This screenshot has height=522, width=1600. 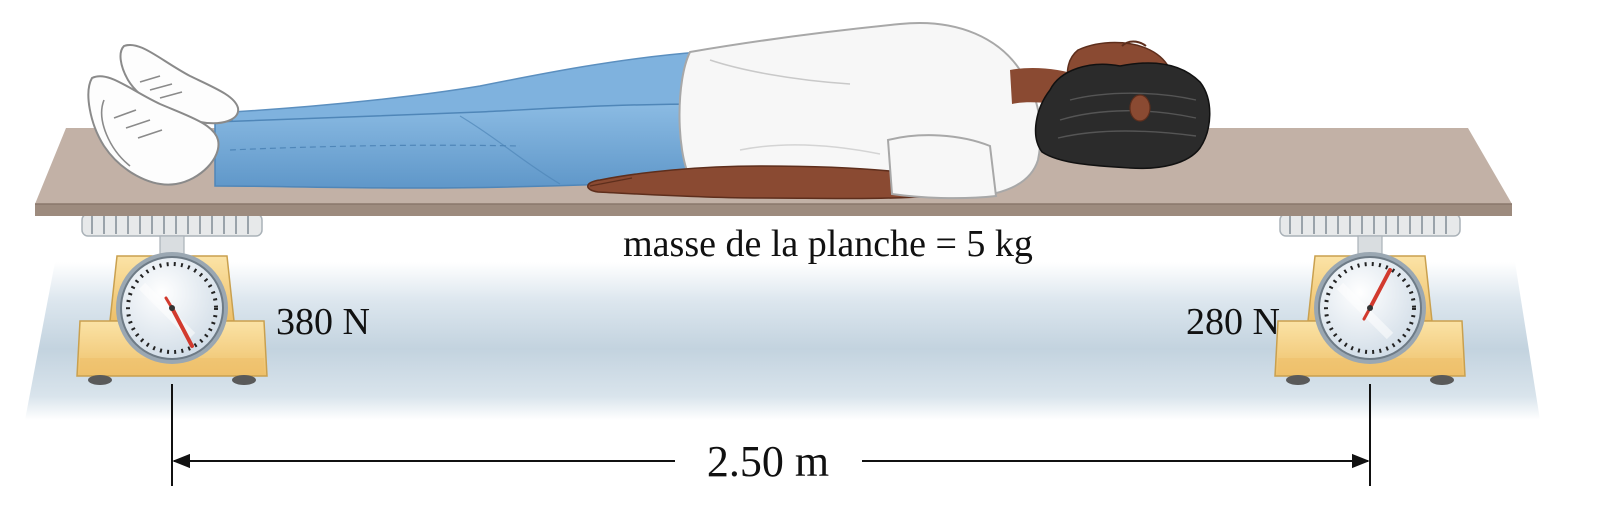 What do you see at coordinates (1380, 289) in the screenshot?
I see `right-scale-needle` at bounding box center [1380, 289].